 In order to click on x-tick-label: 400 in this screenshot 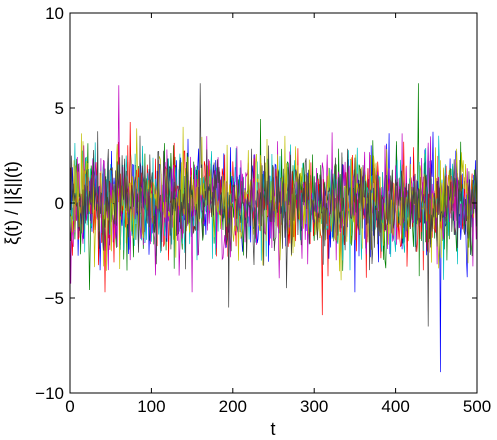, I will do `click(395, 406)`.